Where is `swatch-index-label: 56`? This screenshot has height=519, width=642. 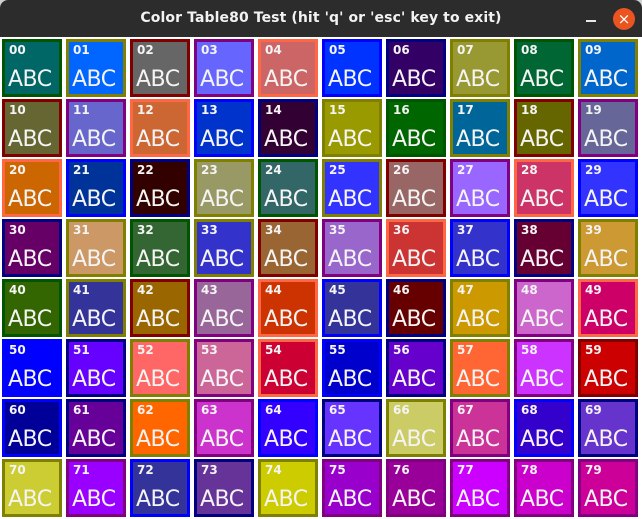 swatch-index-label: 56 is located at coordinates (401, 350).